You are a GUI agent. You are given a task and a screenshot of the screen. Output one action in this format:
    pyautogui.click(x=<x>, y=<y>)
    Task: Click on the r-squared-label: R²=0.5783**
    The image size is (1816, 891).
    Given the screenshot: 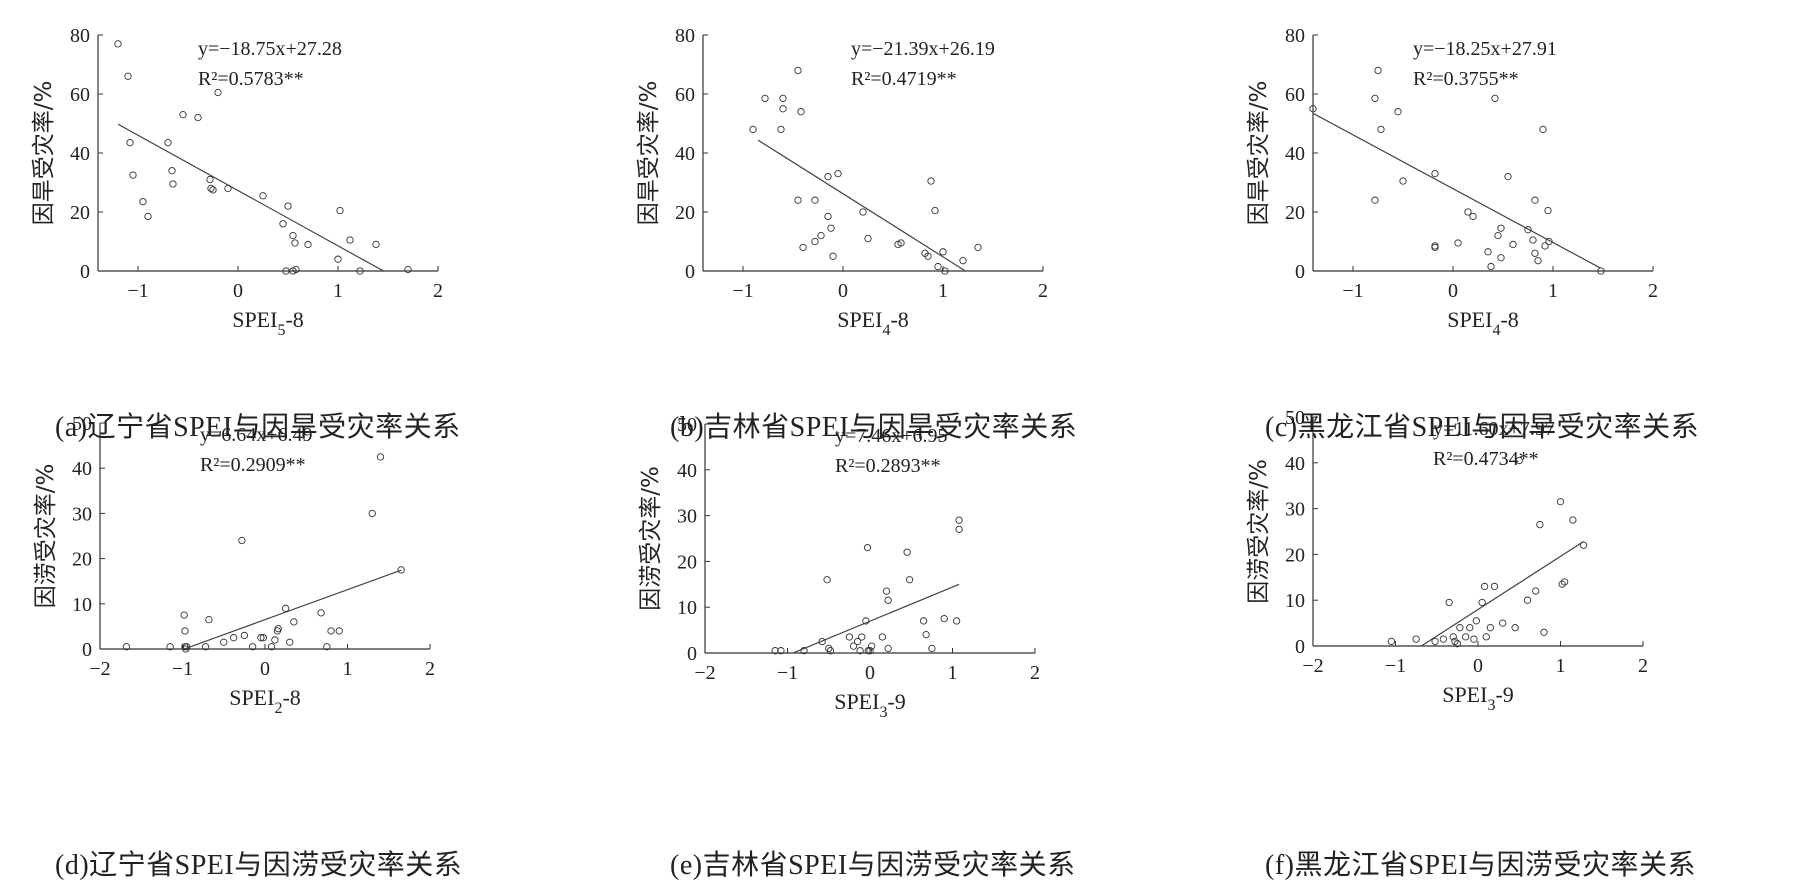 What is the action you would take?
    pyautogui.click(x=251, y=79)
    